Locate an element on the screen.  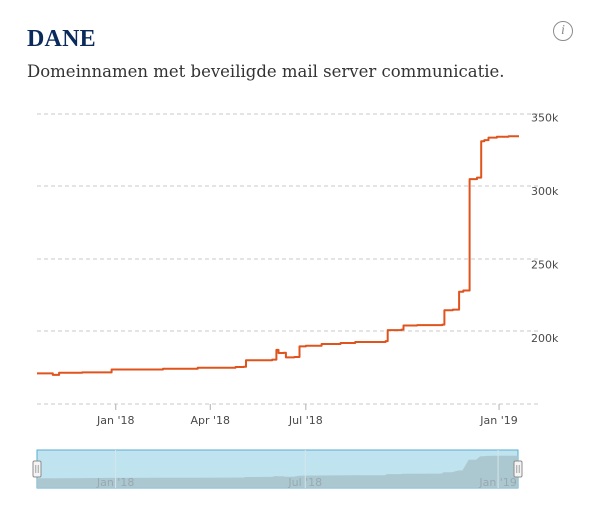
navigator-handle-left is located at coordinates (37, 469).